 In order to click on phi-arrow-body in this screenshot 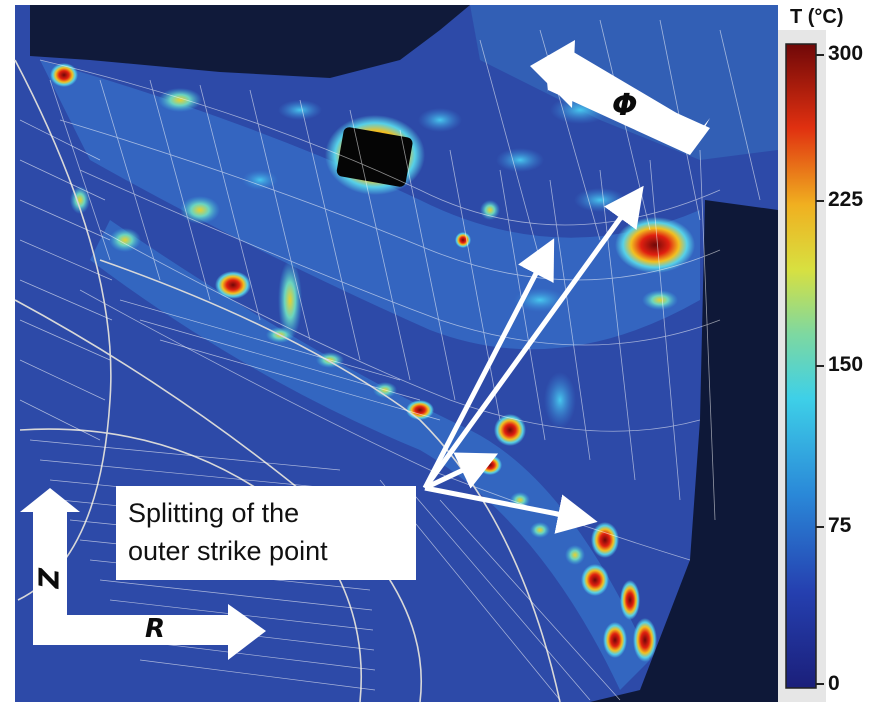, I will do `click(629, 105)`.